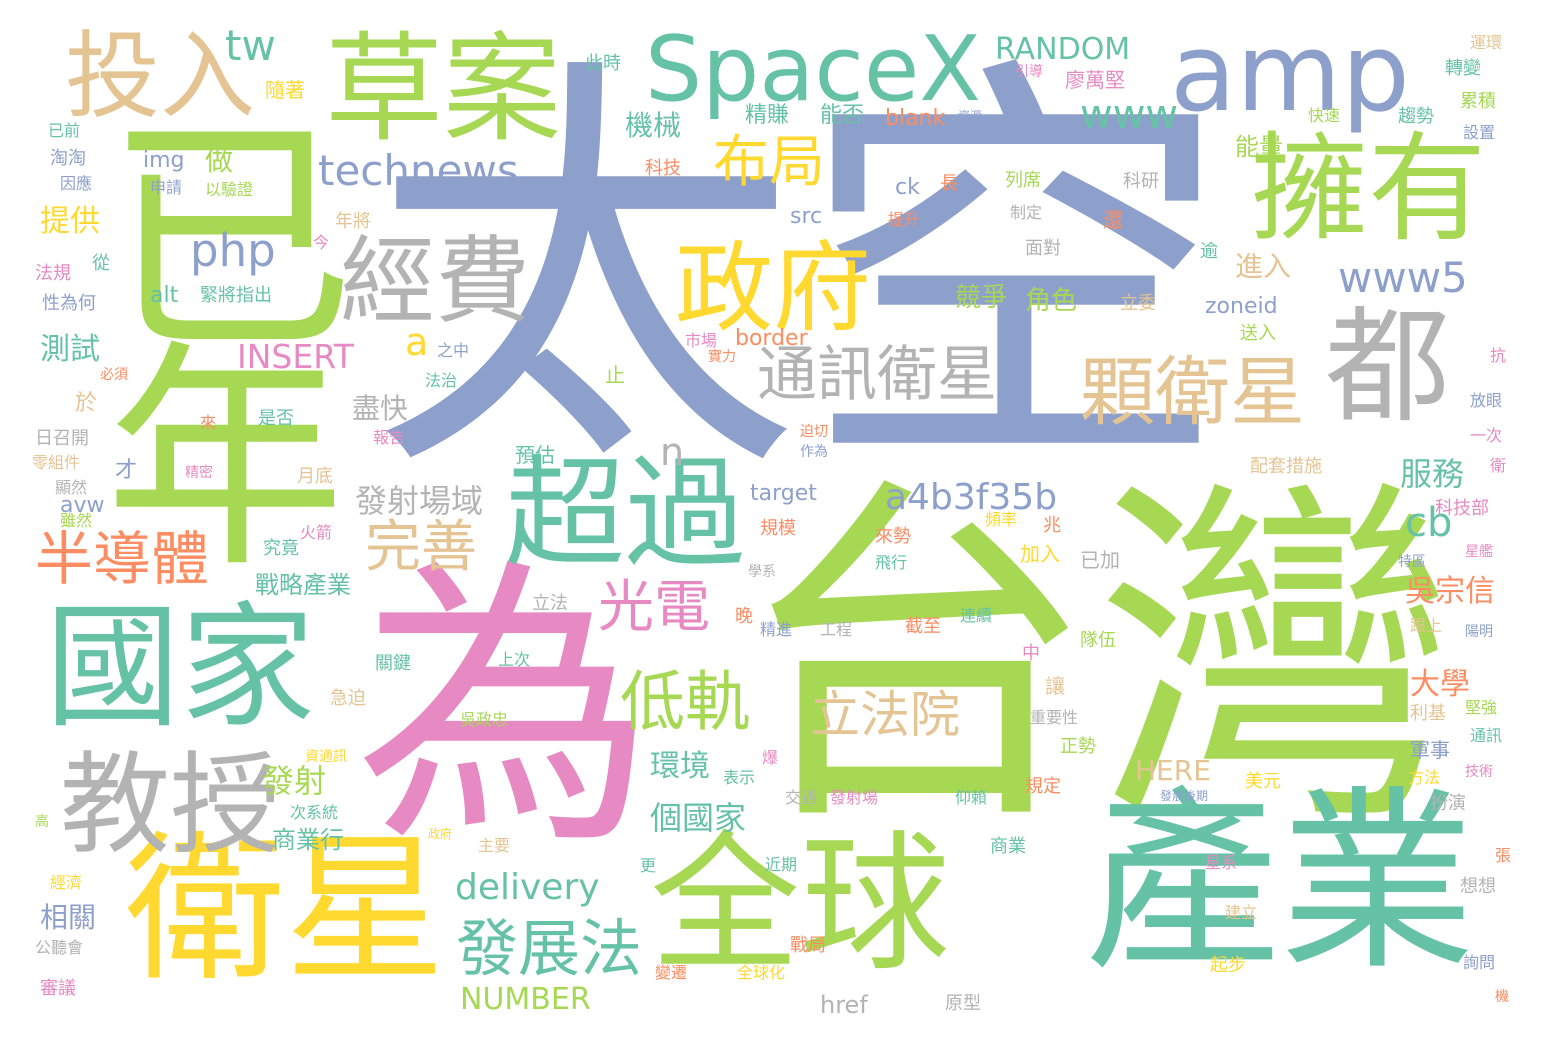 The image size is (1548, 1052). Describe the element at coordinates (295, 356) in the screenshot. I see `word-cloud-word: INSERT` at that location.